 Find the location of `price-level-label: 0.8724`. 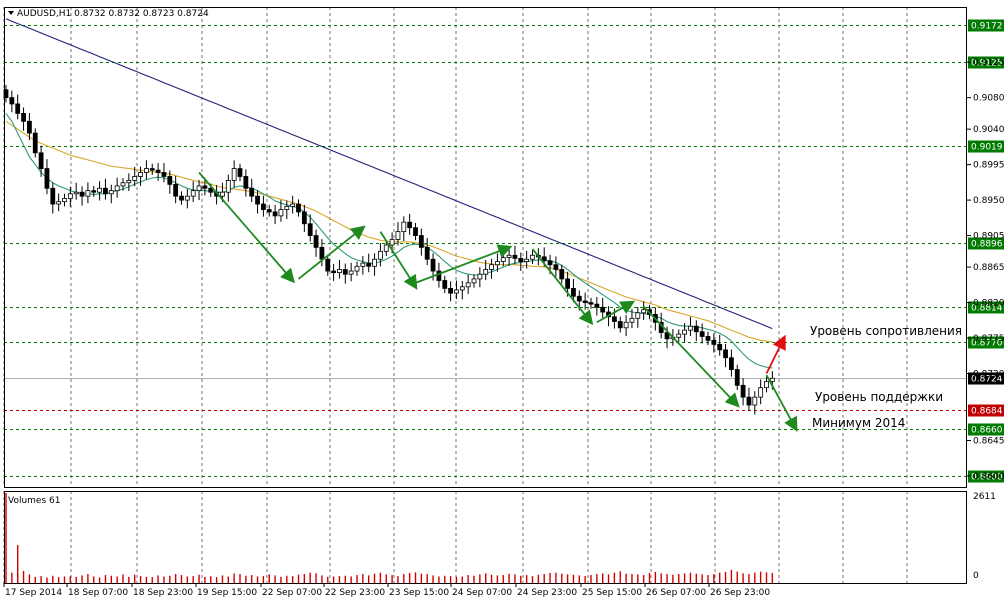

price-level-label: 0.8724 is located at coordinates (987, 380).